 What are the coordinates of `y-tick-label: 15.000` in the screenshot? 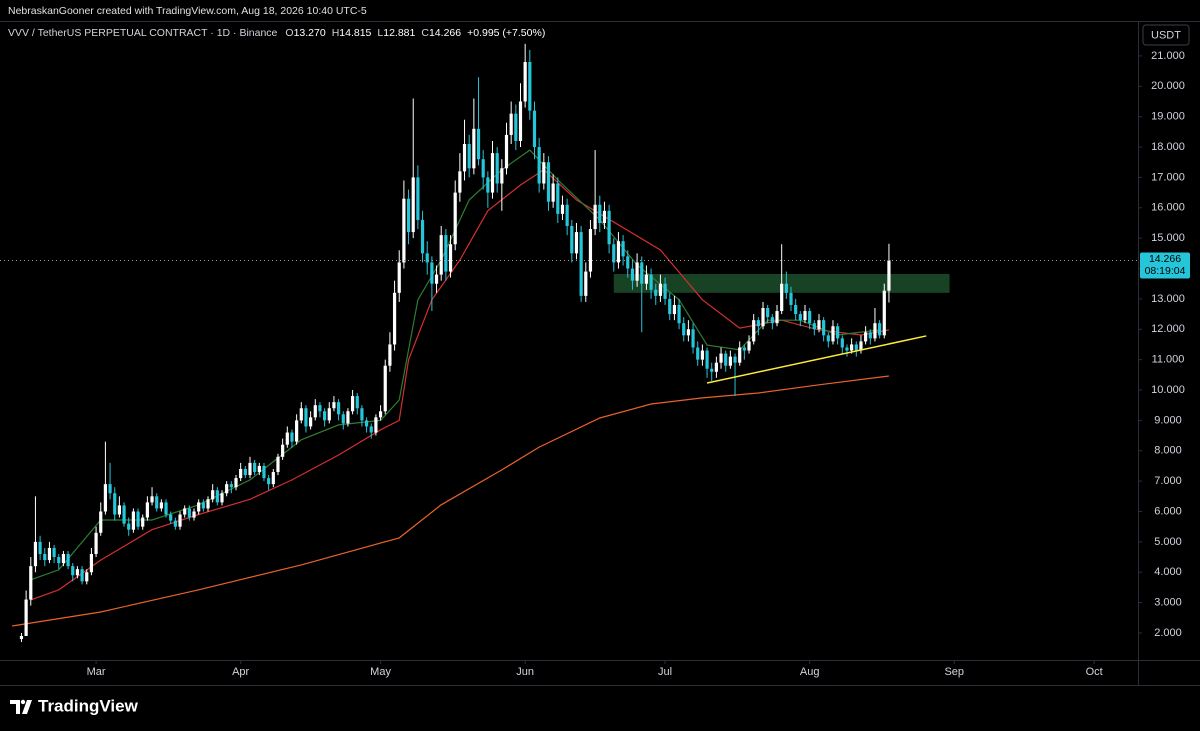 It's located at (1168, 238).